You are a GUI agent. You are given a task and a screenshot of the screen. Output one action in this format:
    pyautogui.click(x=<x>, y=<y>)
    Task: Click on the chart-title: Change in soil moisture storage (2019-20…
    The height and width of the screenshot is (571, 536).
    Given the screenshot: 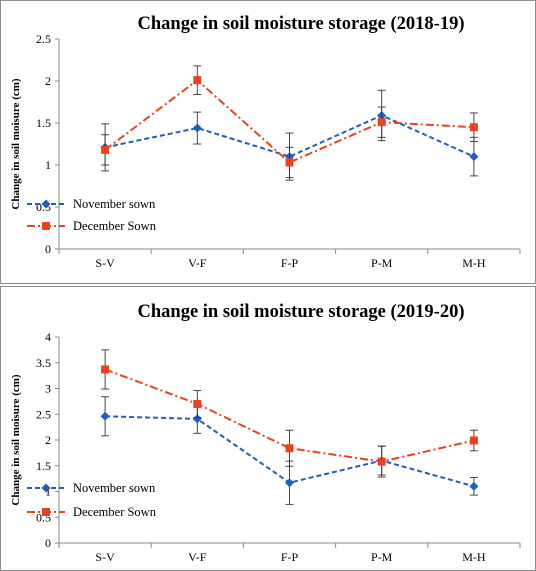 What is the action you would take?
    pyautogui.click(x=301, y=312)
    